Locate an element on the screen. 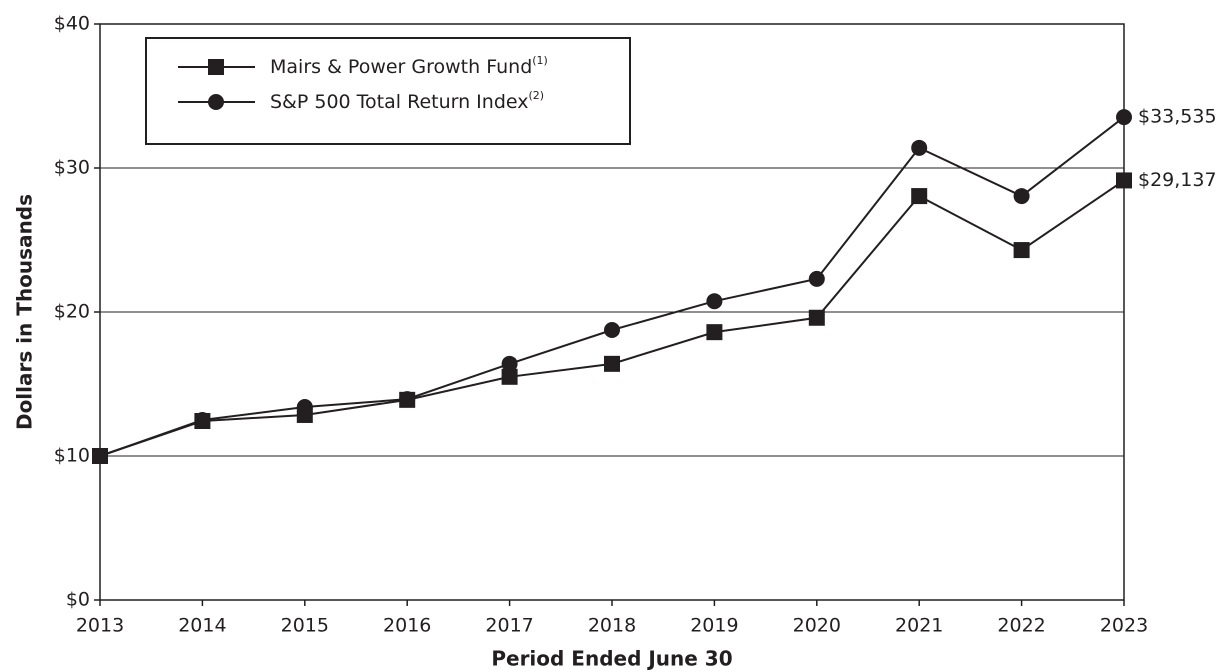  x-tick-label: 2021 is located at coordinates (919, 626).